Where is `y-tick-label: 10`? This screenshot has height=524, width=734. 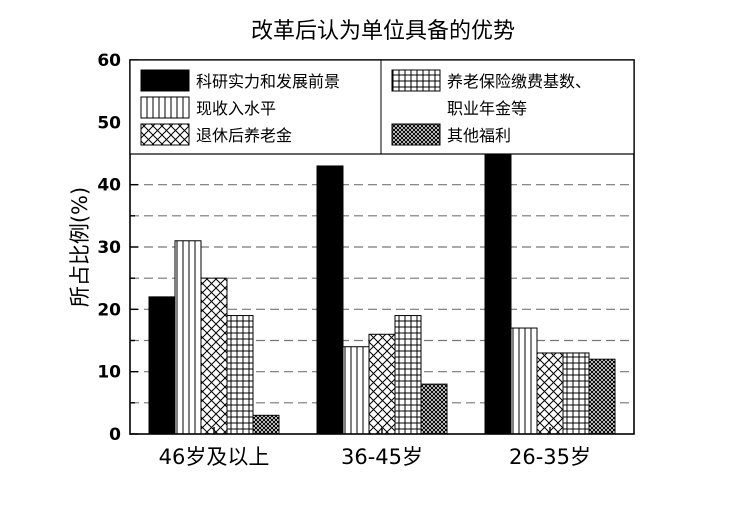
y-tick-label: 10 is located at coordinates (109, 373).